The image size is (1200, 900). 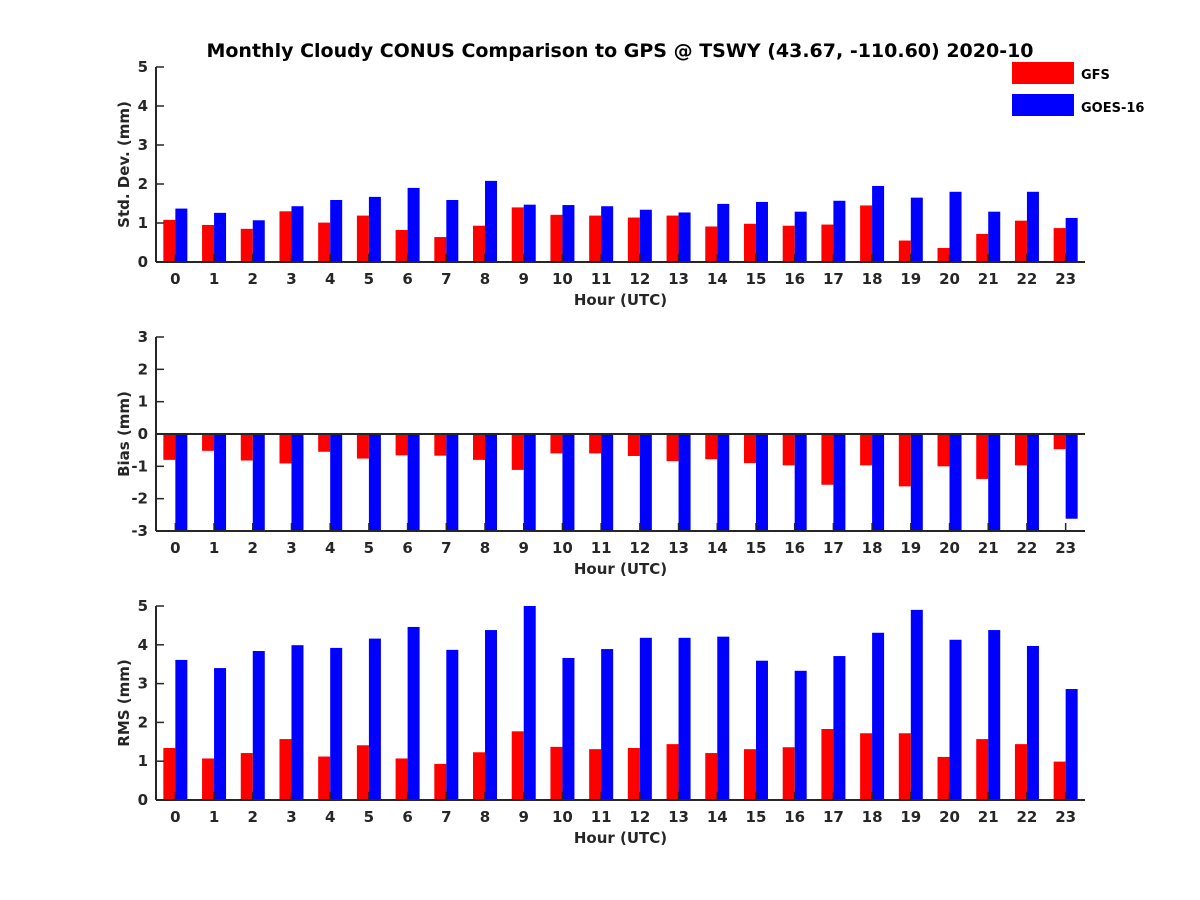 I want to click on x-tick-label-rms-hour-10: 10, so click(x=562, y=817).